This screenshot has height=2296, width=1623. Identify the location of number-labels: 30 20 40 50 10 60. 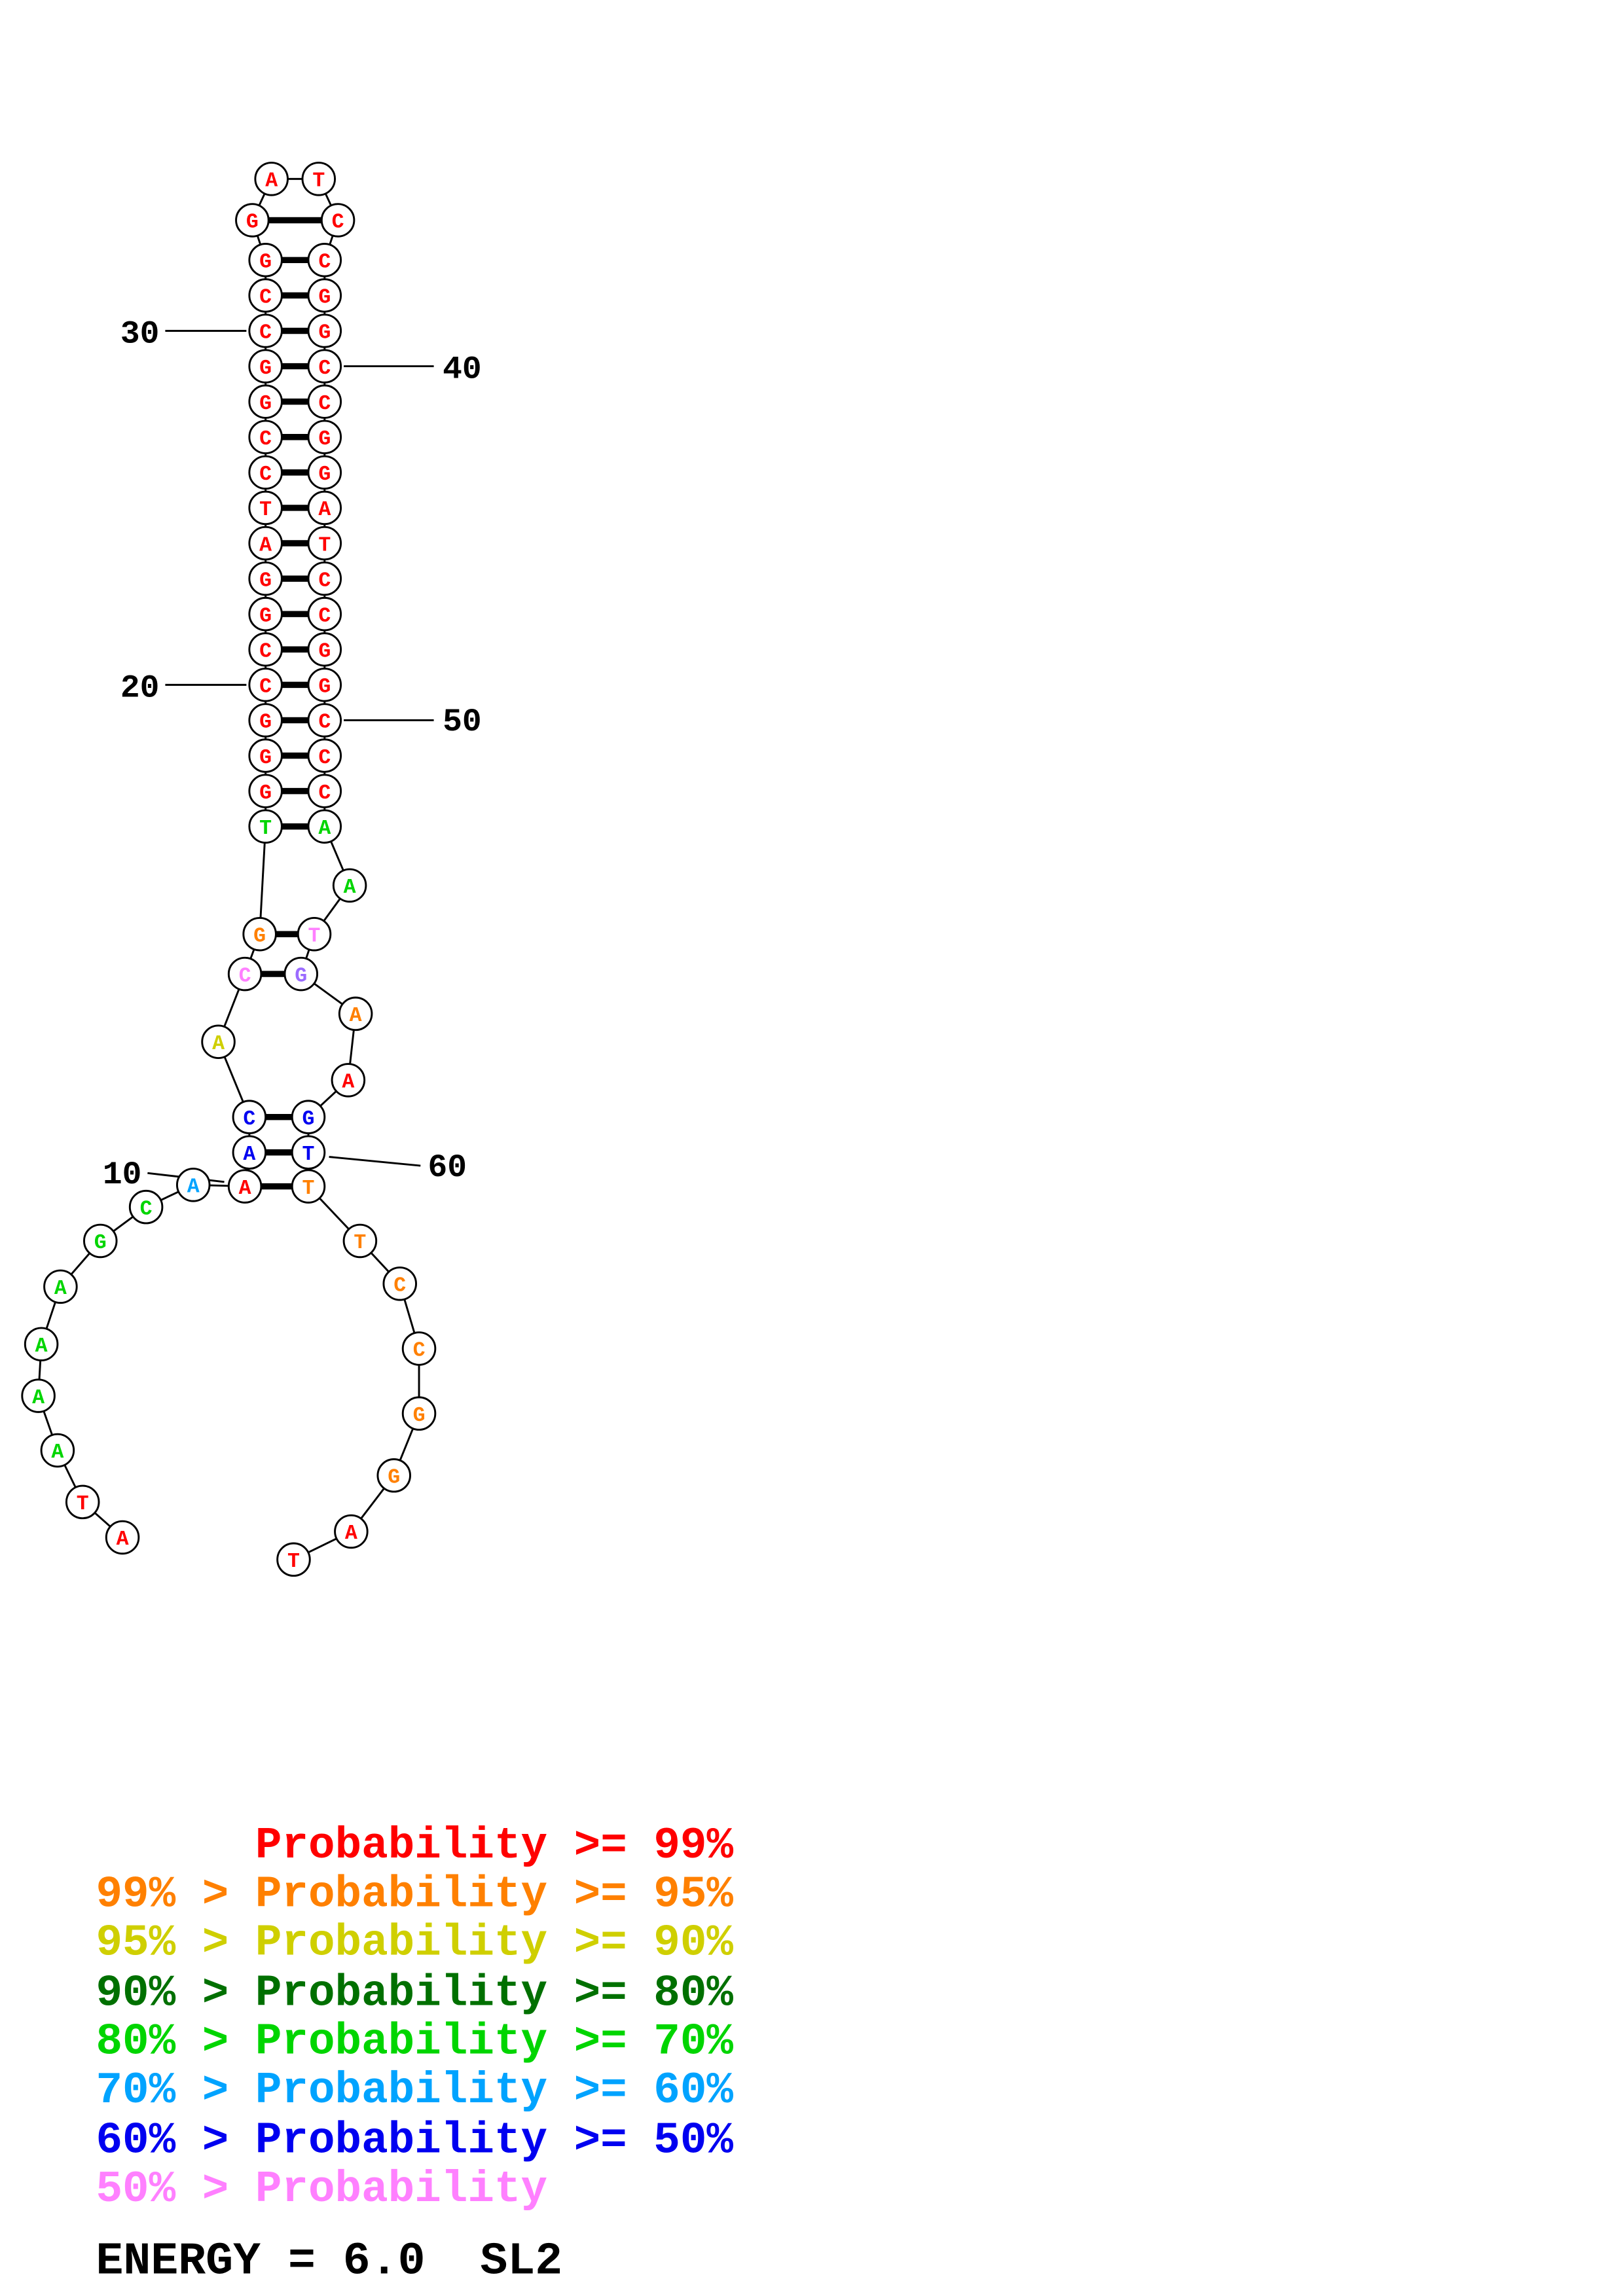
(292, 755).